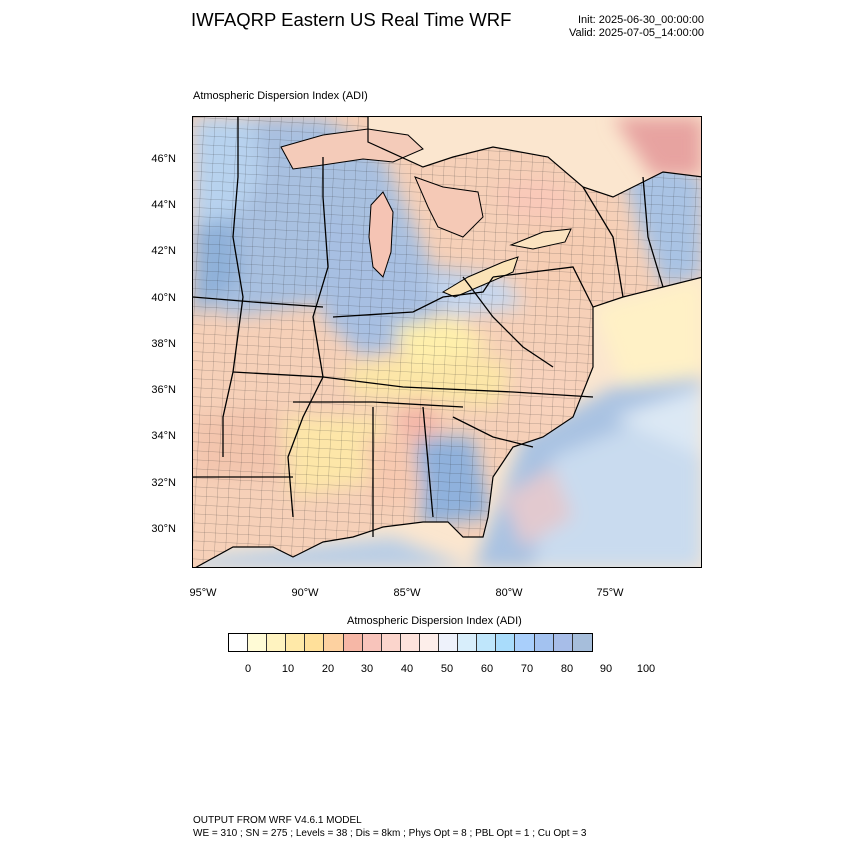  What do you see at coordinates (163, 529) in the screenshot?
I see `lat-label: 30°N` at bounding box center [163, 529].